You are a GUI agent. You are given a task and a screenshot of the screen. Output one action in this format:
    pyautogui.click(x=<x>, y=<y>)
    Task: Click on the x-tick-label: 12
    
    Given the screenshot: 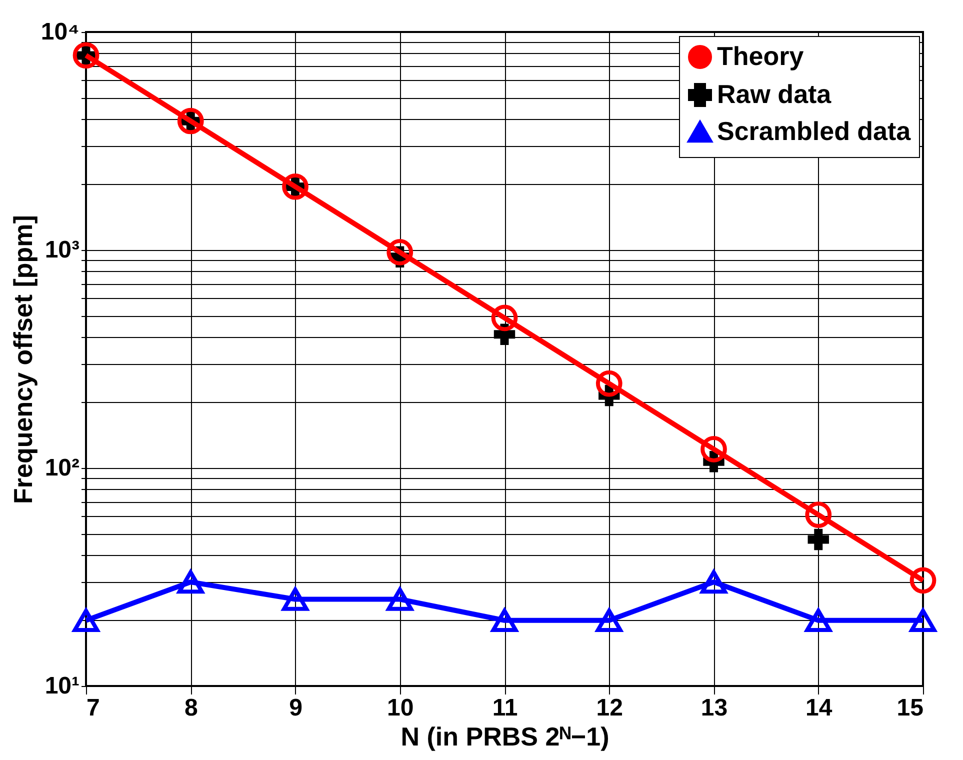 What is the action you would take?
    pyautogui.click(x=609, y=708)
    